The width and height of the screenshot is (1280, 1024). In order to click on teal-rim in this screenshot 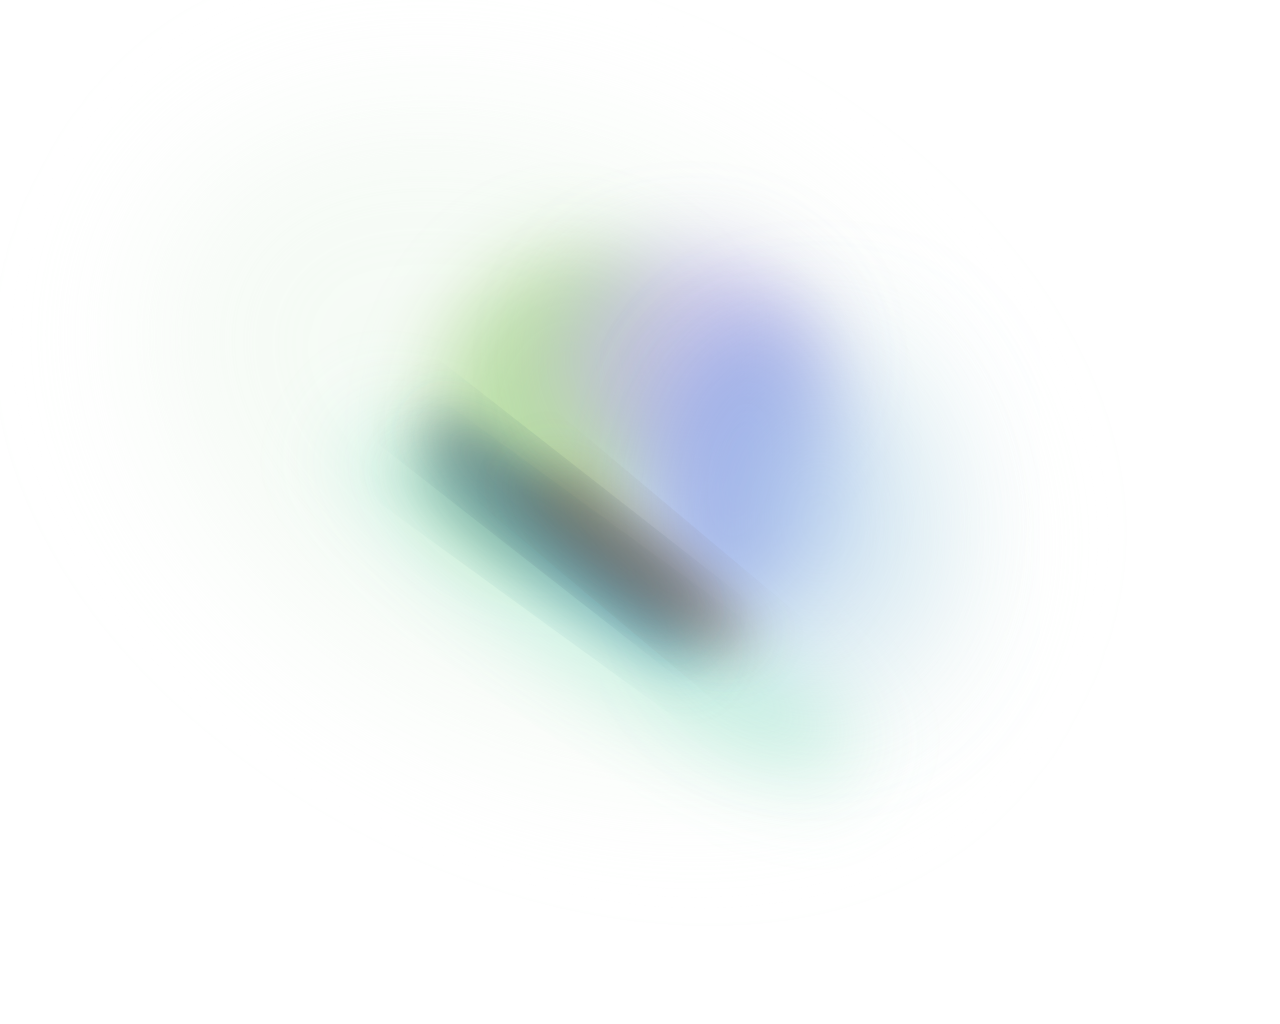, I will do `click(560, 560)`.